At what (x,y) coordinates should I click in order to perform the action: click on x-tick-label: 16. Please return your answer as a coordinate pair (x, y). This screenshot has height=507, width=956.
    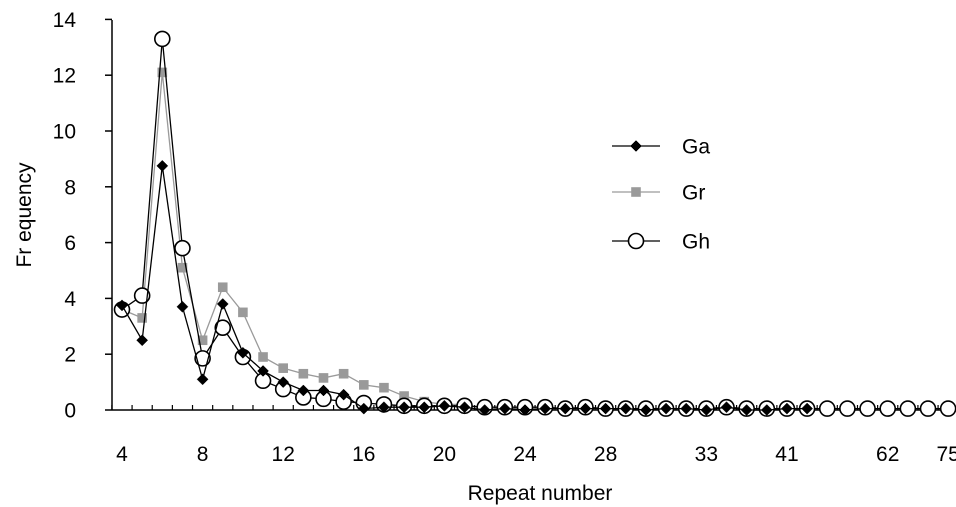
    Looking at the image, I should click on (363, 454).